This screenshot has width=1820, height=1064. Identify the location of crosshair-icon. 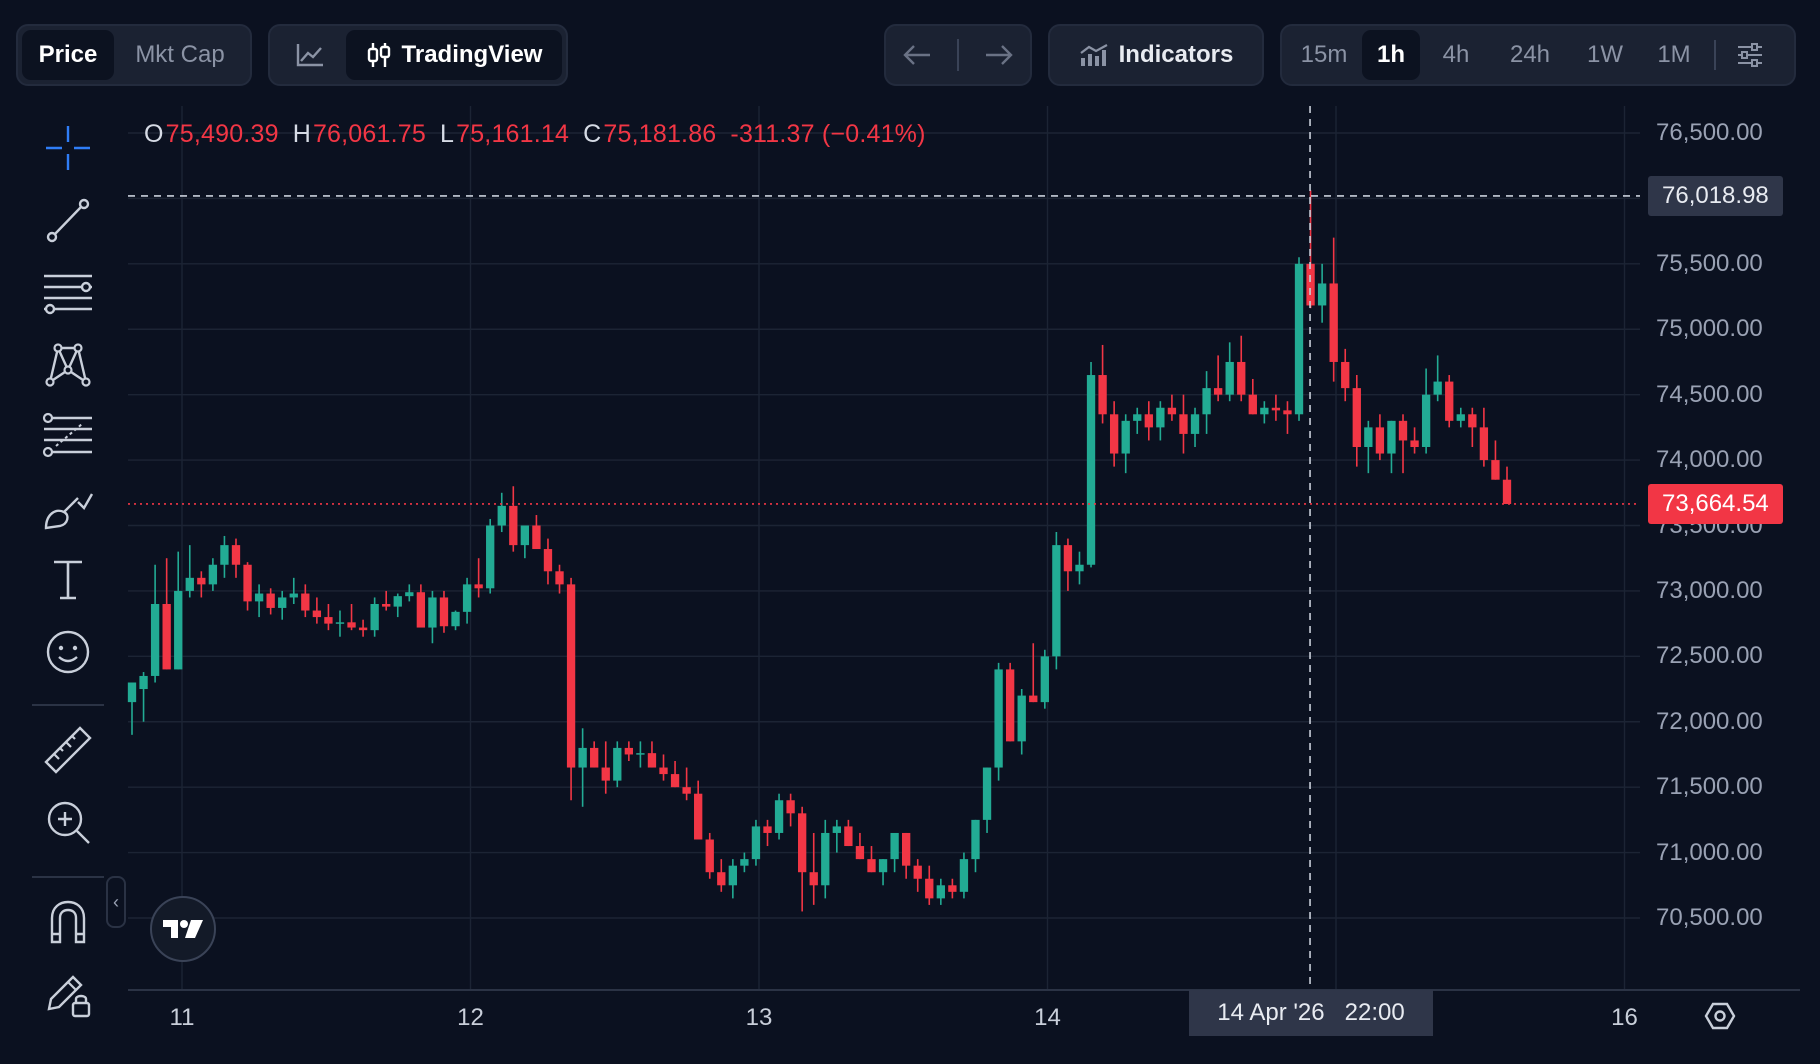
(68, 150).